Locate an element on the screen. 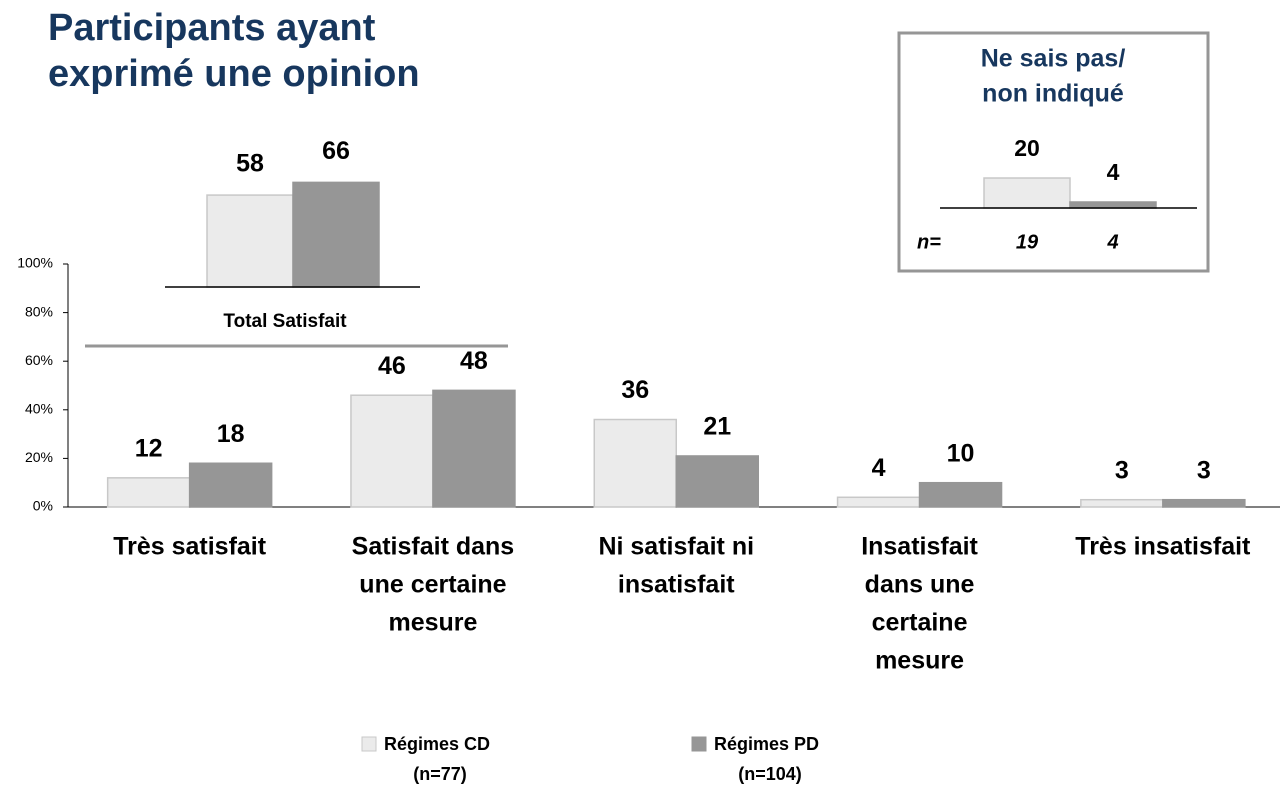 The height and width of the screenshot is (787, 1280). y-tick-label: 100% is located at coordinates (35, 263).